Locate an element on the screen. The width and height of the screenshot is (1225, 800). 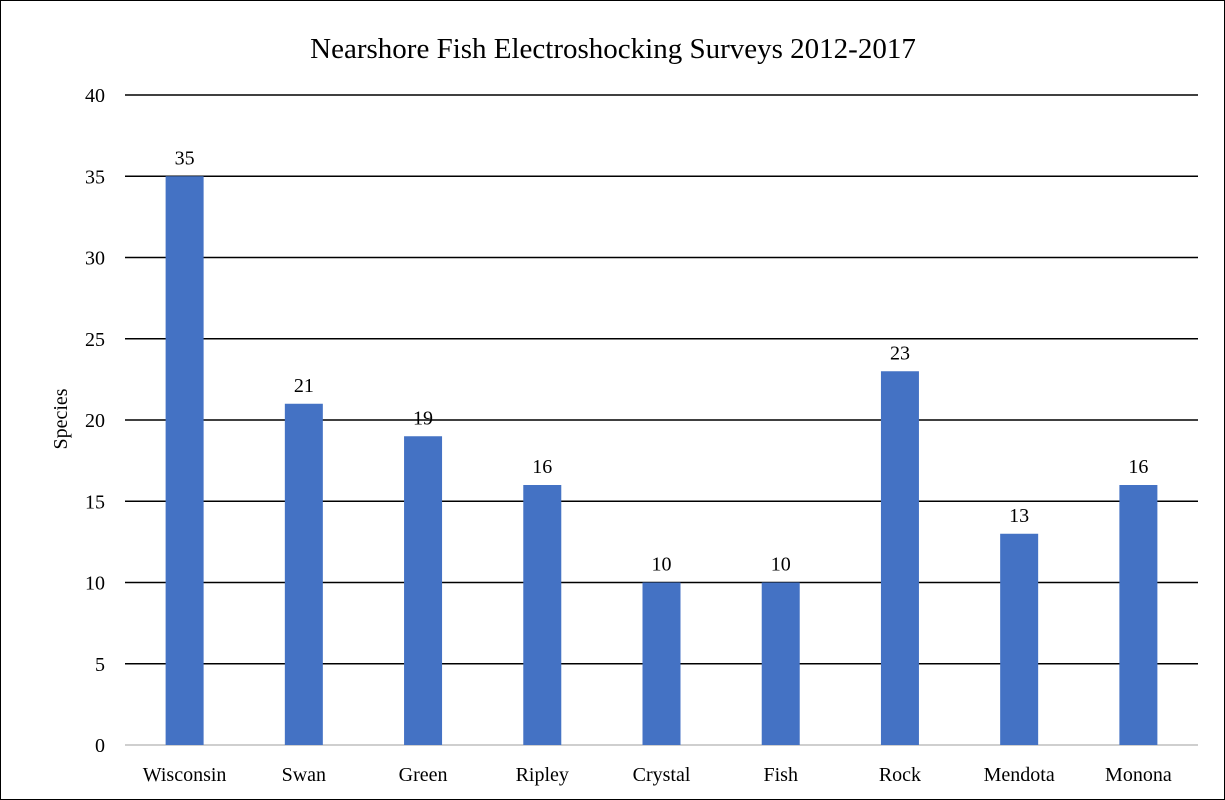
data-label: 35 is located at coordinates (185, 158).